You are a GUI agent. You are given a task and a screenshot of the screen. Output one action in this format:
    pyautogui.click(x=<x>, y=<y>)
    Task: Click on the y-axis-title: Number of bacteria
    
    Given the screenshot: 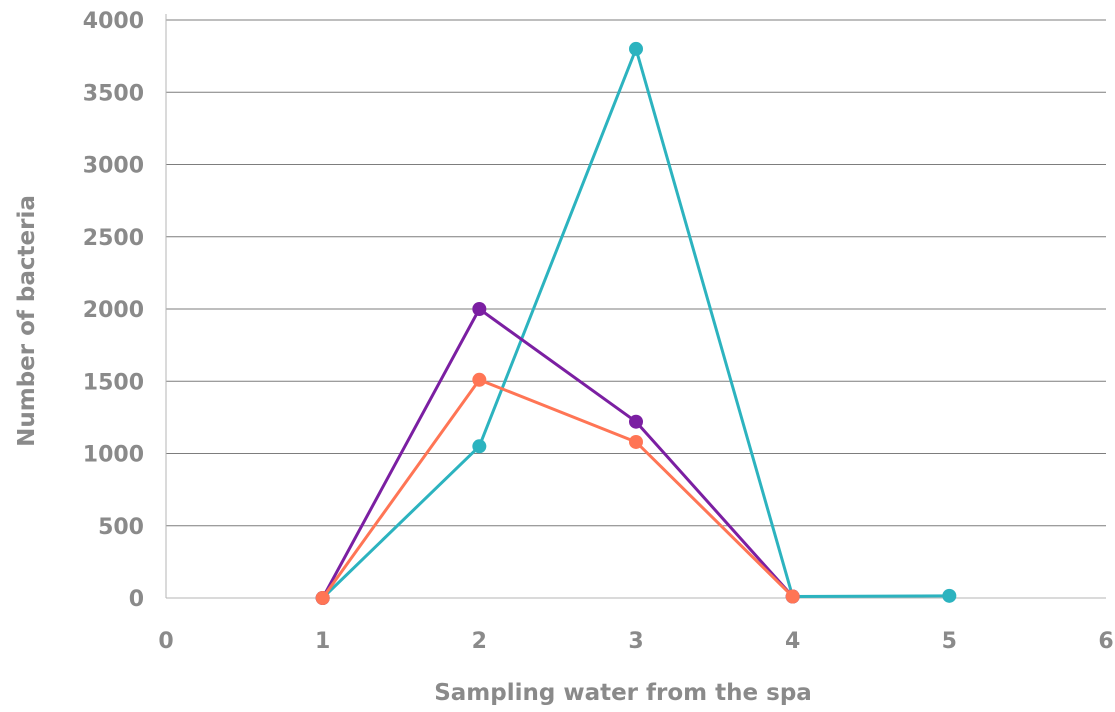 What is the action you would take?
    pyautogui.click(x=27, y=321)
    